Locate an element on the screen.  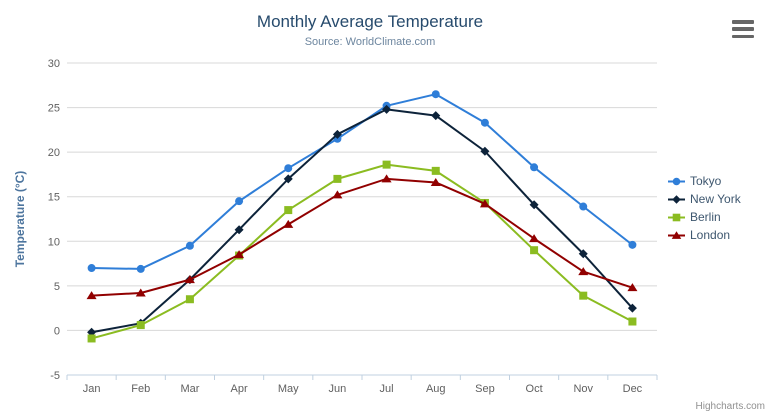
y-axis-tick-label: 25 is located at coordinates (54, 109).